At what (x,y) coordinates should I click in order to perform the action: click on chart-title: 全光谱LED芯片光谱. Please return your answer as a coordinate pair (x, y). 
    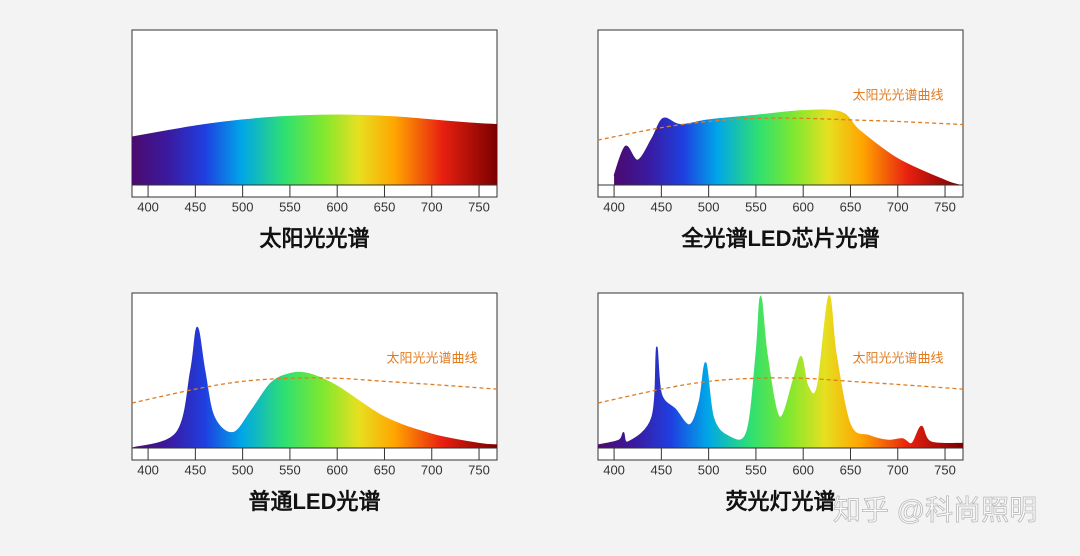
    Looking at the image, I should click on (779, 238).